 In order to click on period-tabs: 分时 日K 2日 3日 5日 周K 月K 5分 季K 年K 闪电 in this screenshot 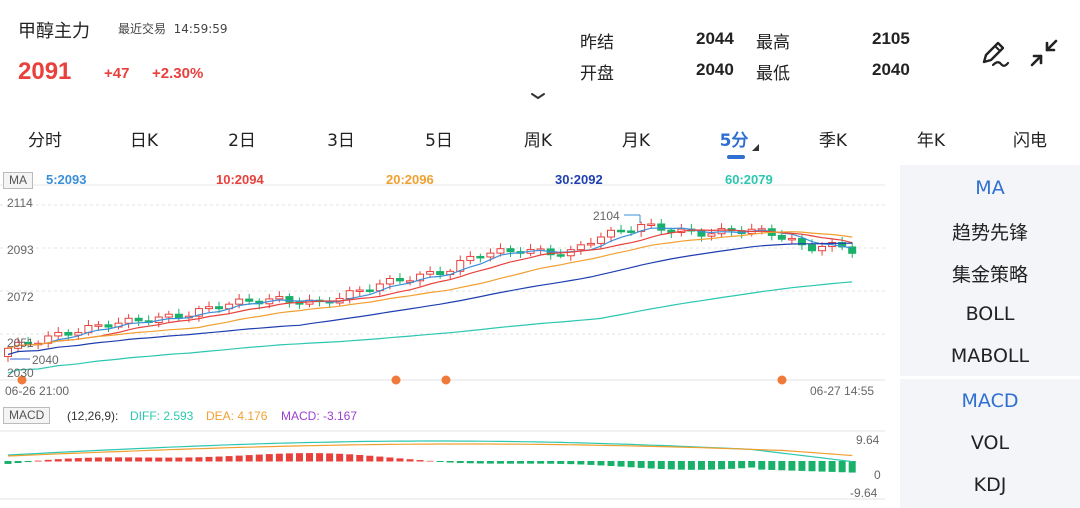, I will do `click(540, 140)`.